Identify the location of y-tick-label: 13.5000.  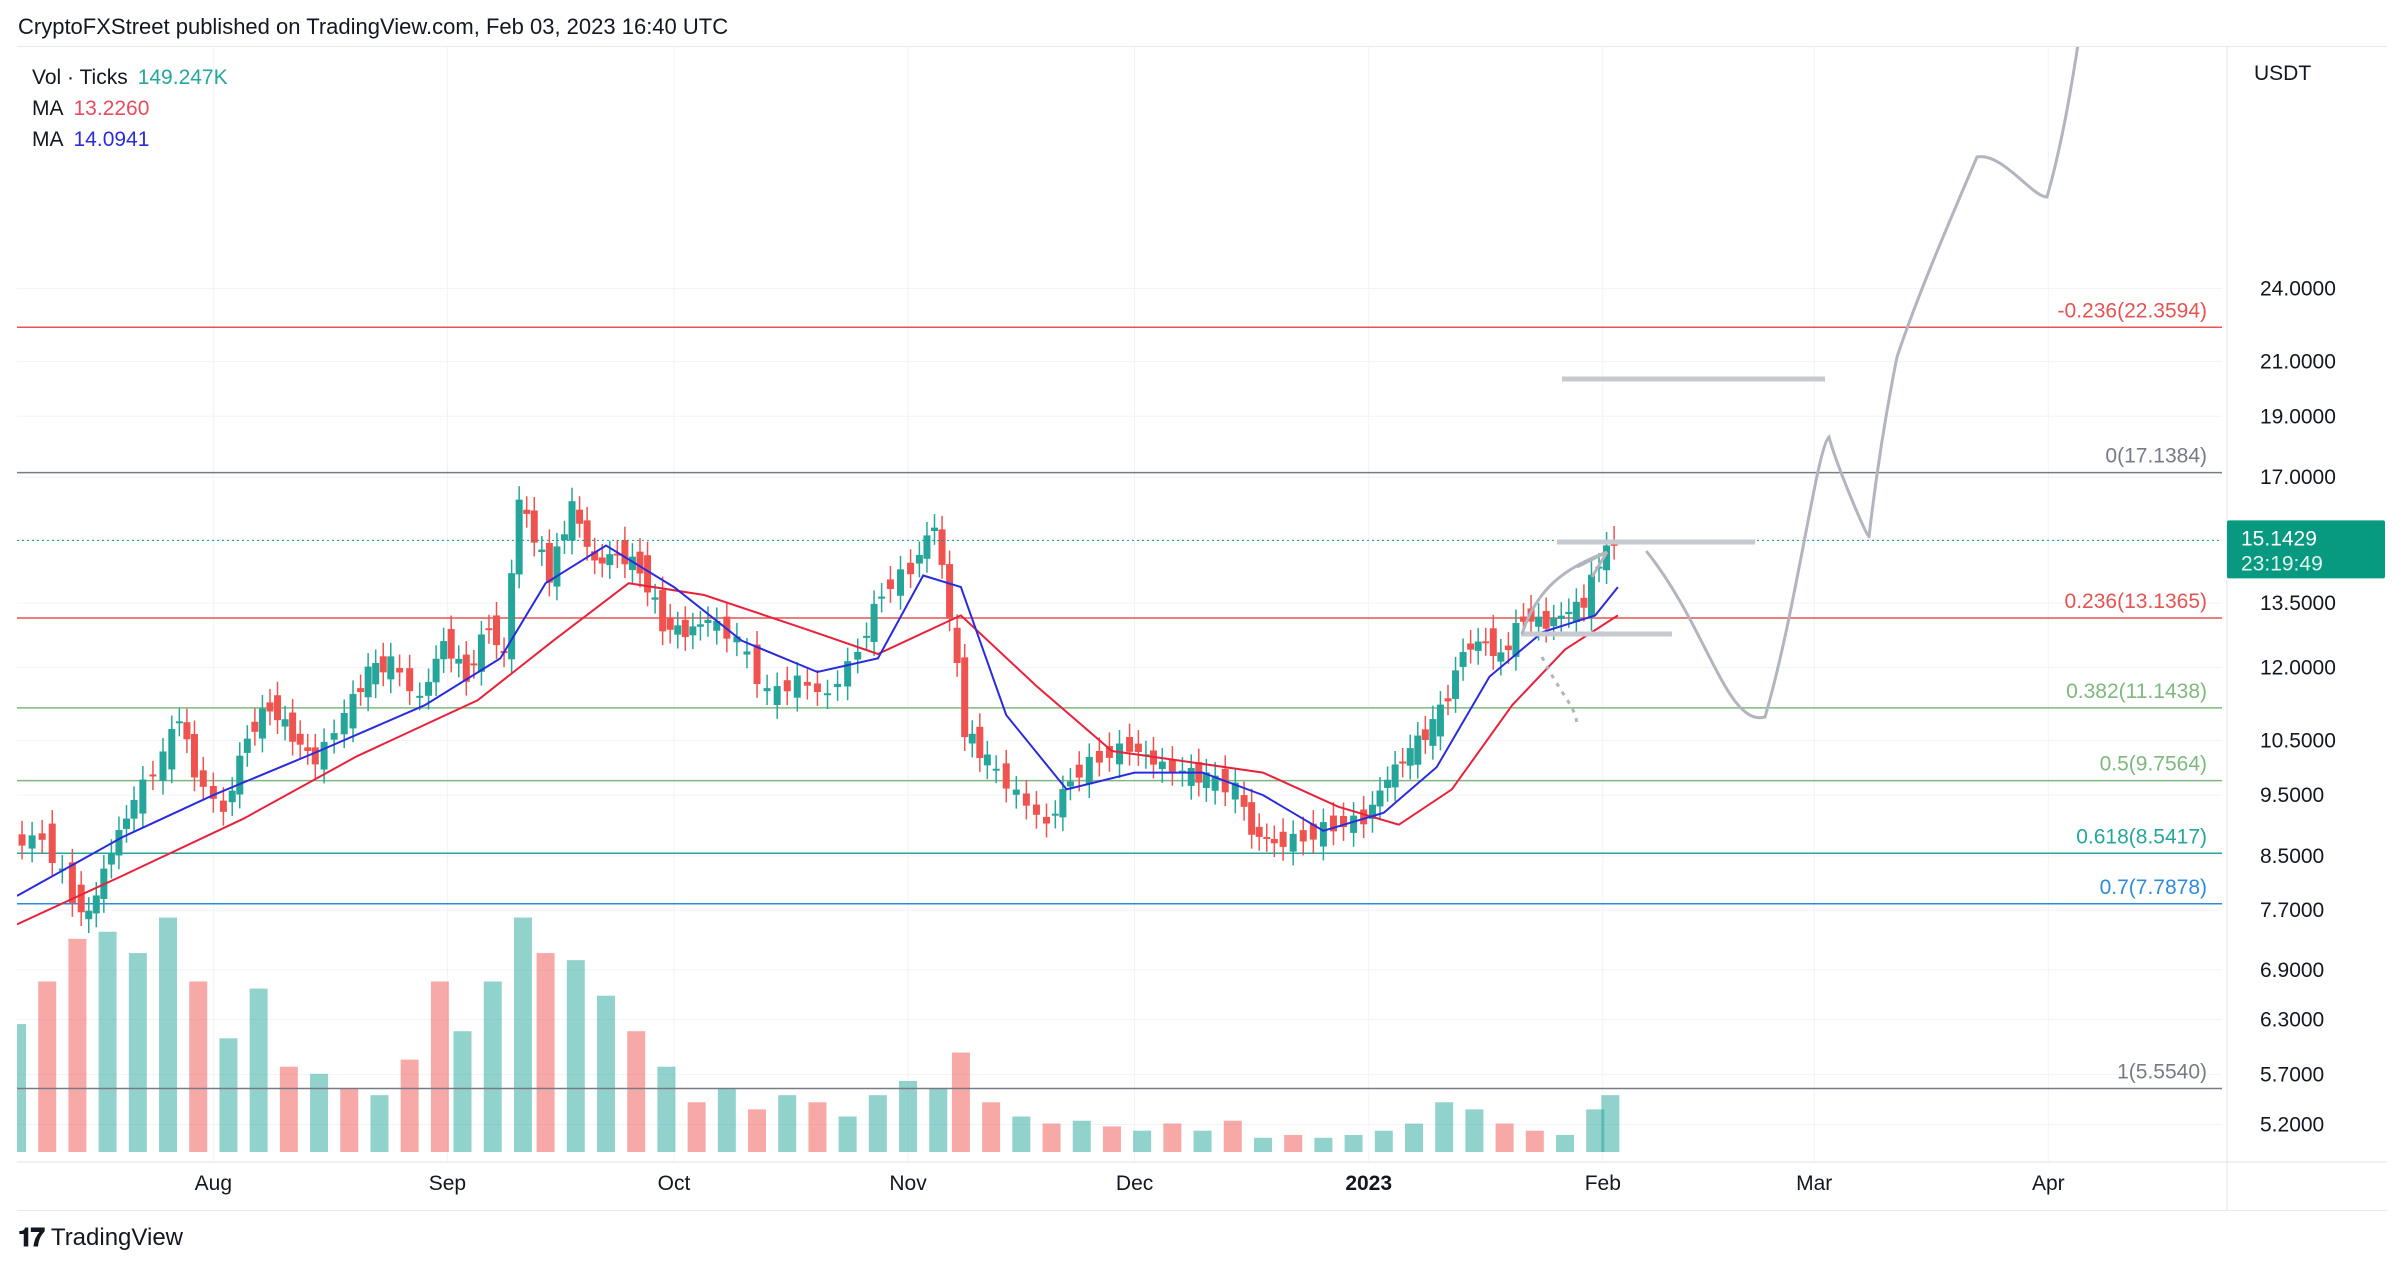
(2298, 603).